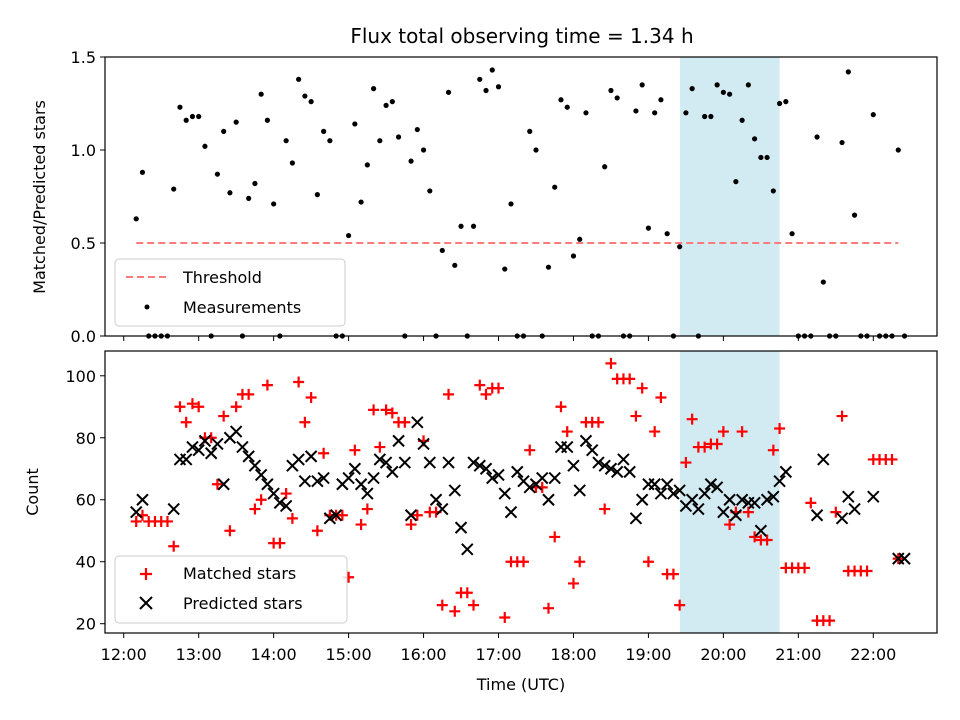  I want to click on top-y-axis-label: Matched/Predicted stars, so click(39, 197).